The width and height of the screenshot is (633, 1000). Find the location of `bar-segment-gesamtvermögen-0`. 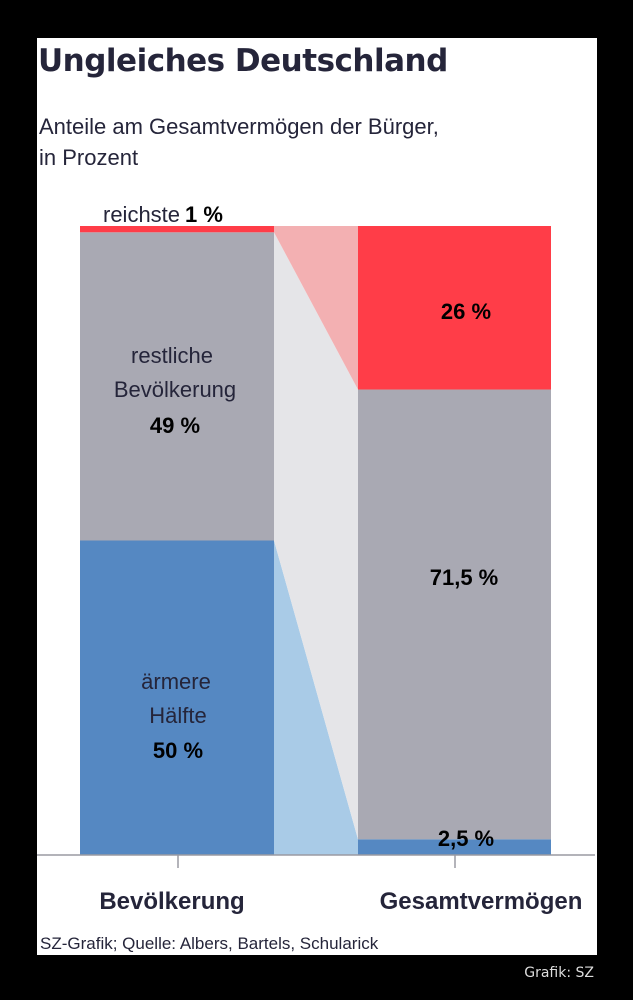

bar-segment-gesamtvermögen-0 is located at coordinates (454, 847).